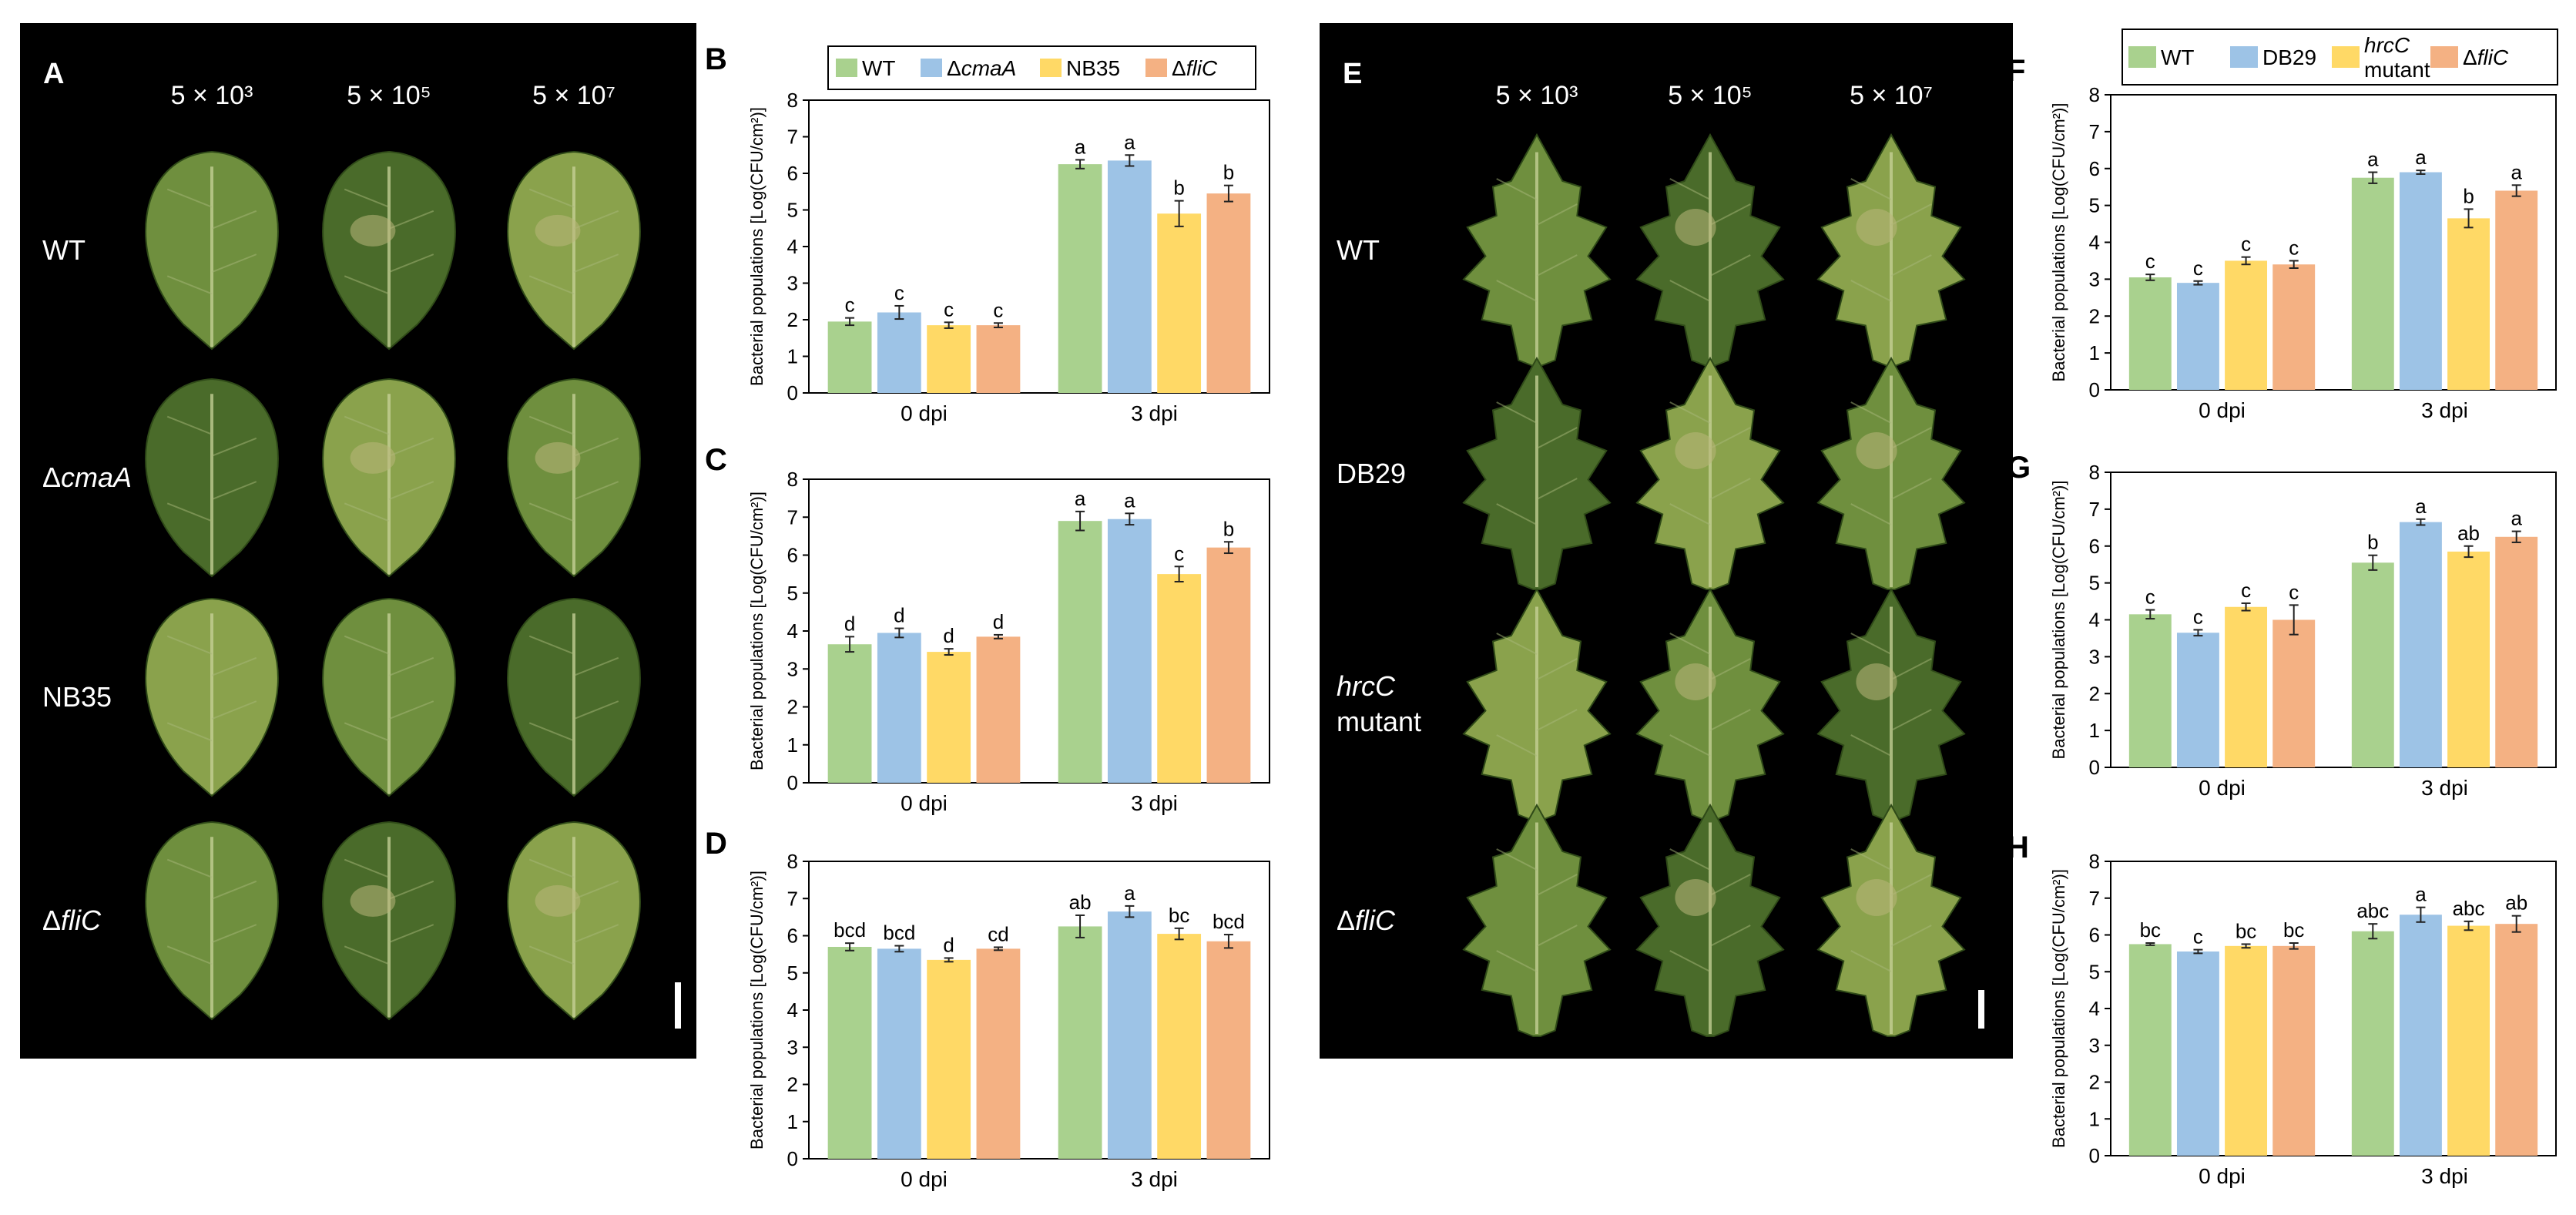 The image size is (2576, 1215). What do you see at coordinates (2019, 468) in the screenshot?
I see `panel-letter: G` at bounding box center [2019, 468].